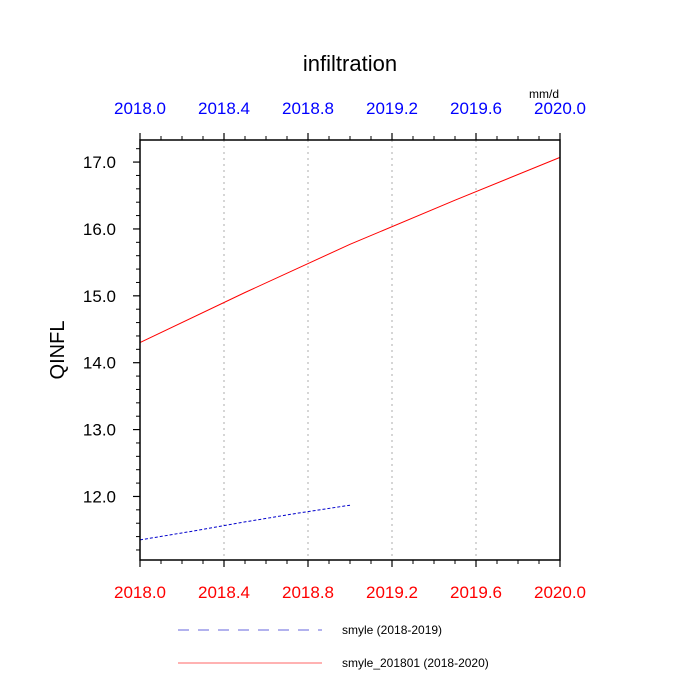 Image resolution: width=700 pixels, height=700 pixels. Describe the element at coordinates (392, 108) in the screenshot. I see `x-tick-label-top: 2019.2` at that location.